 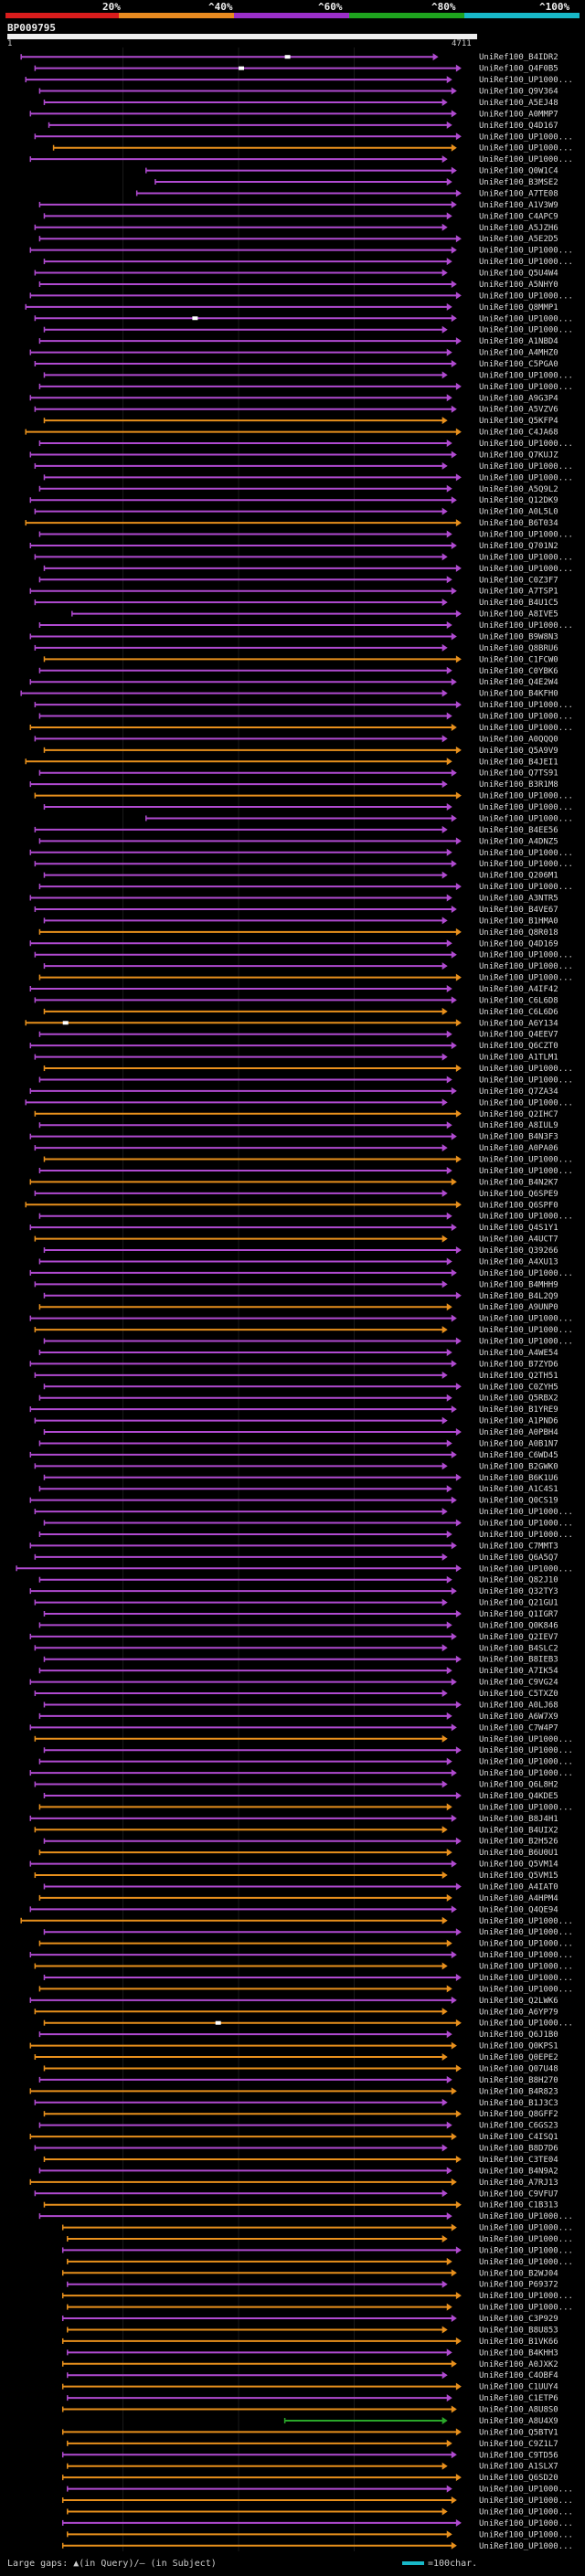 What do you see at coordinates (518, 1466) in the screenshot?
I see `hit-label: UniRef100_B2GWK0` at bounding box center [518, 1466].